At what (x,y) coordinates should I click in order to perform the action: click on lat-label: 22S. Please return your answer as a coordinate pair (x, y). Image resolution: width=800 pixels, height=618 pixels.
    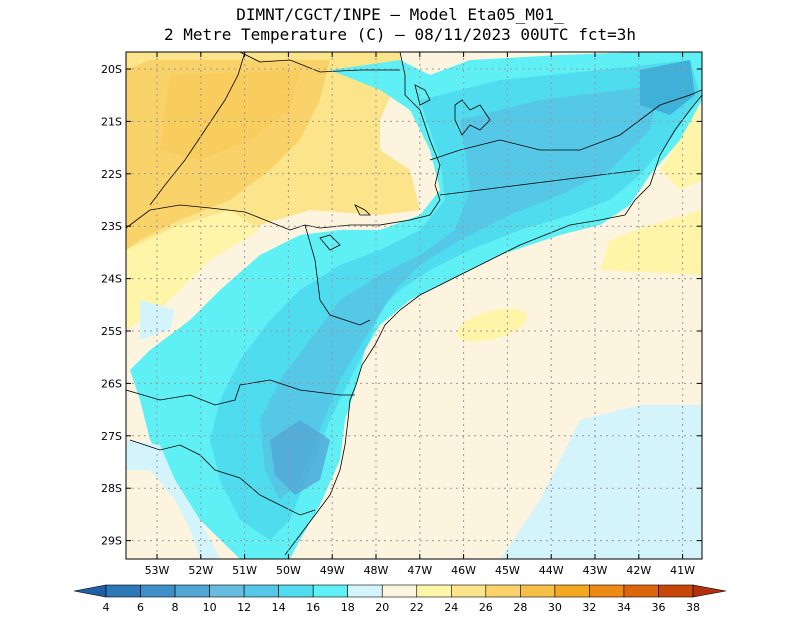
    Looking at the image, I should click on (111, 174).